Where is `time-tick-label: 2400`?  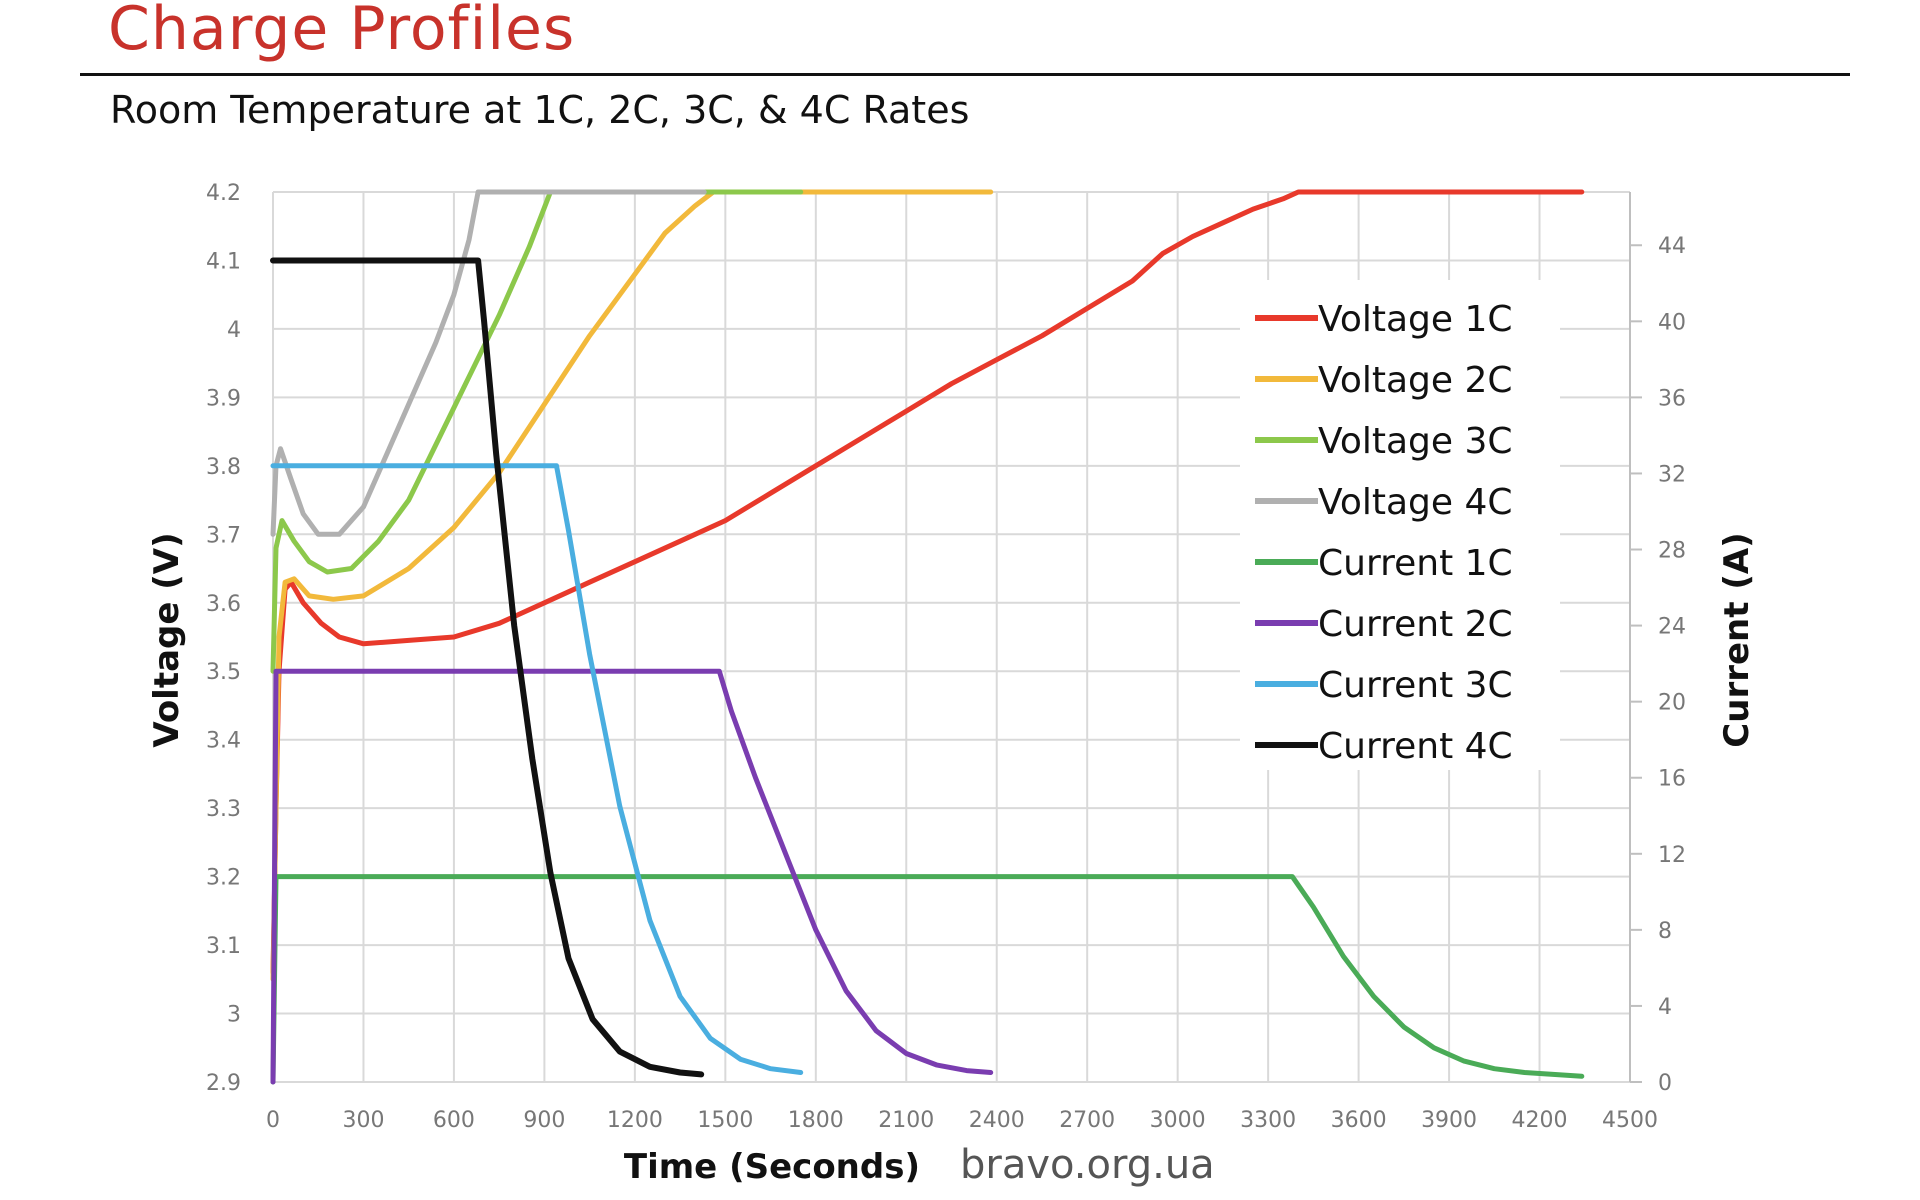 time-tick-label: 2400 is located at coordinates (997, 1120).